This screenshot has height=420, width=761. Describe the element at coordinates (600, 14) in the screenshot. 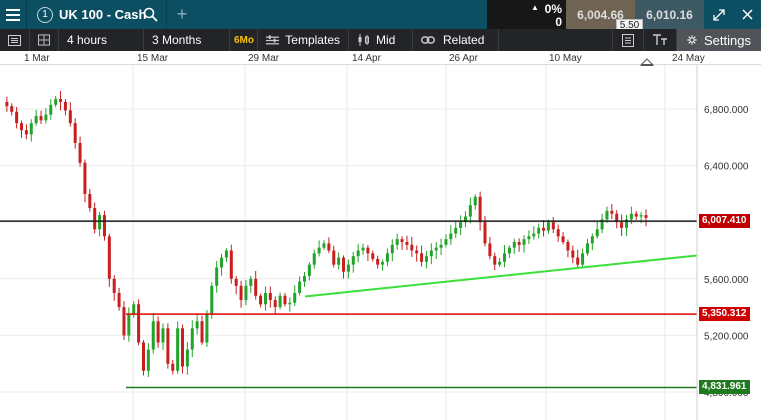

I see `sell-price-button: 6,004.66` at that location.